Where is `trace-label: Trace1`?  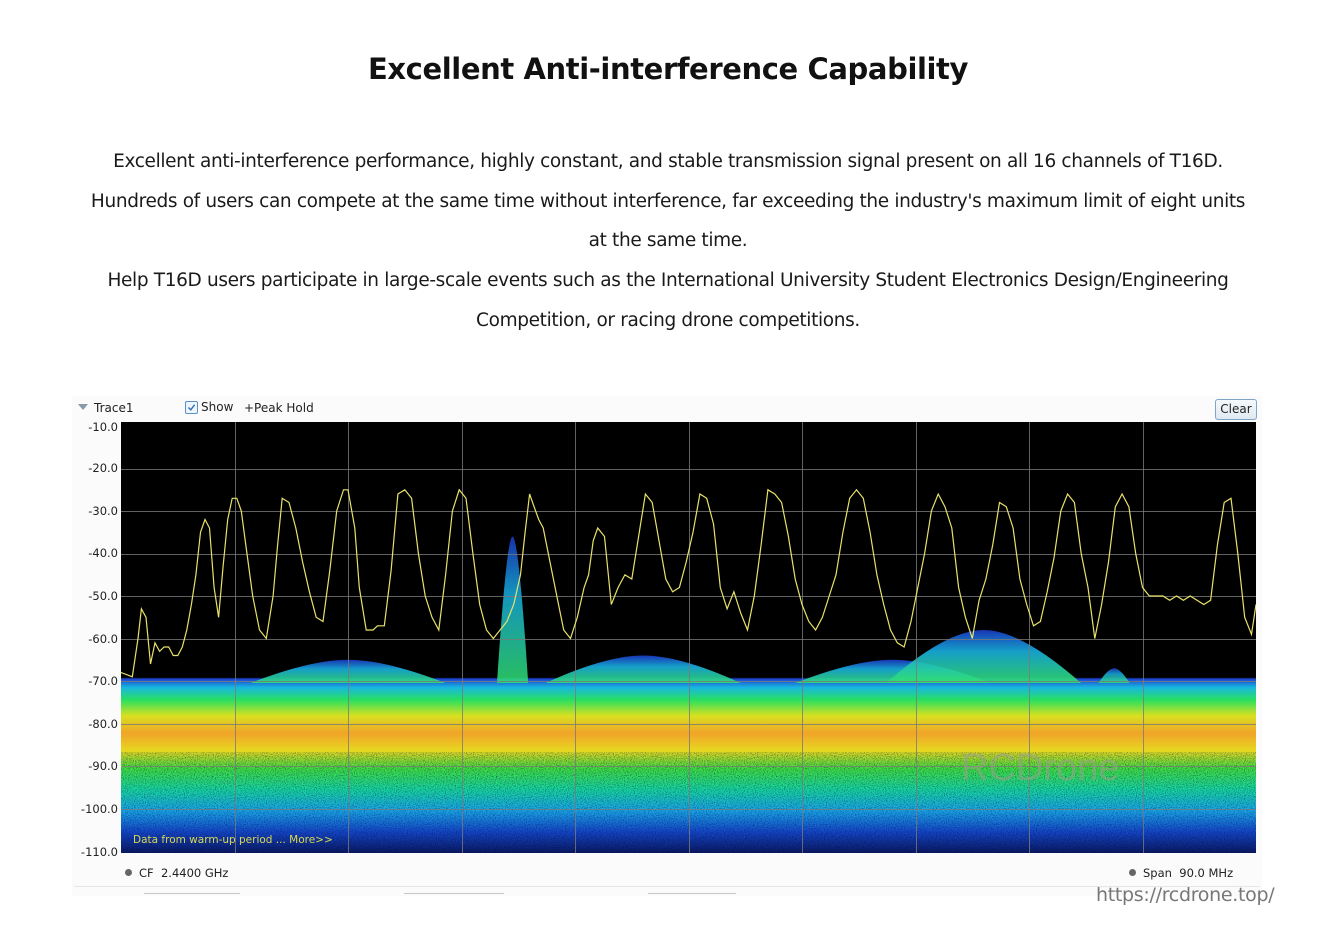 trace-label: Trace1 is located at coordinates (114, 408).